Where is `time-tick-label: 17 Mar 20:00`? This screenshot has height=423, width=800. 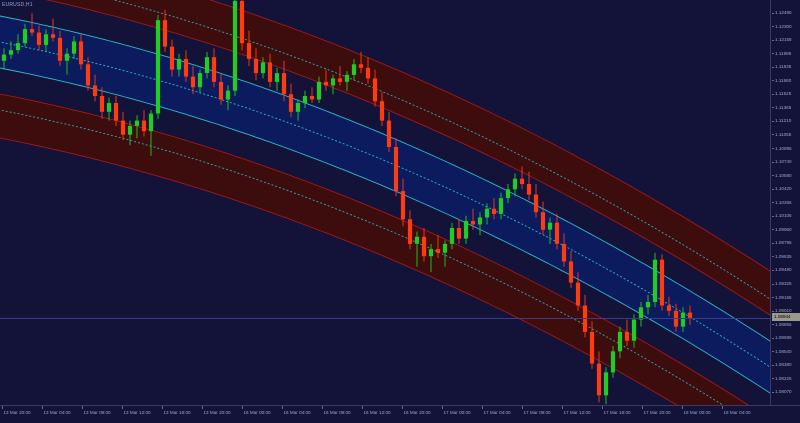
time-tick-label: 17 Mar 20:00 is located at coordinates (657, 412).